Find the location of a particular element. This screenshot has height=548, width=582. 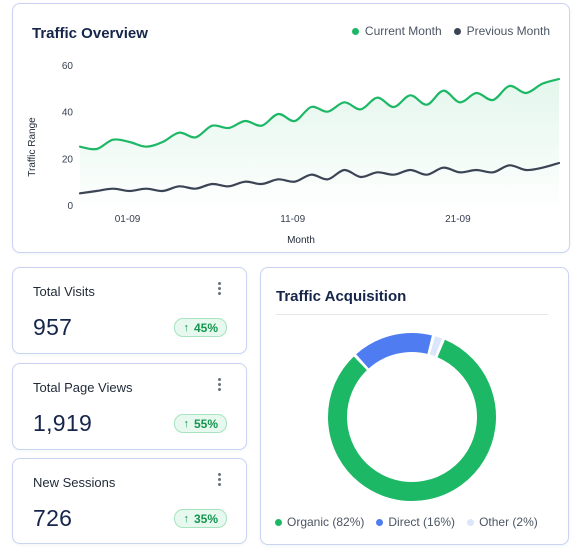

donut-slice-other is located at coordinates (435, 346).